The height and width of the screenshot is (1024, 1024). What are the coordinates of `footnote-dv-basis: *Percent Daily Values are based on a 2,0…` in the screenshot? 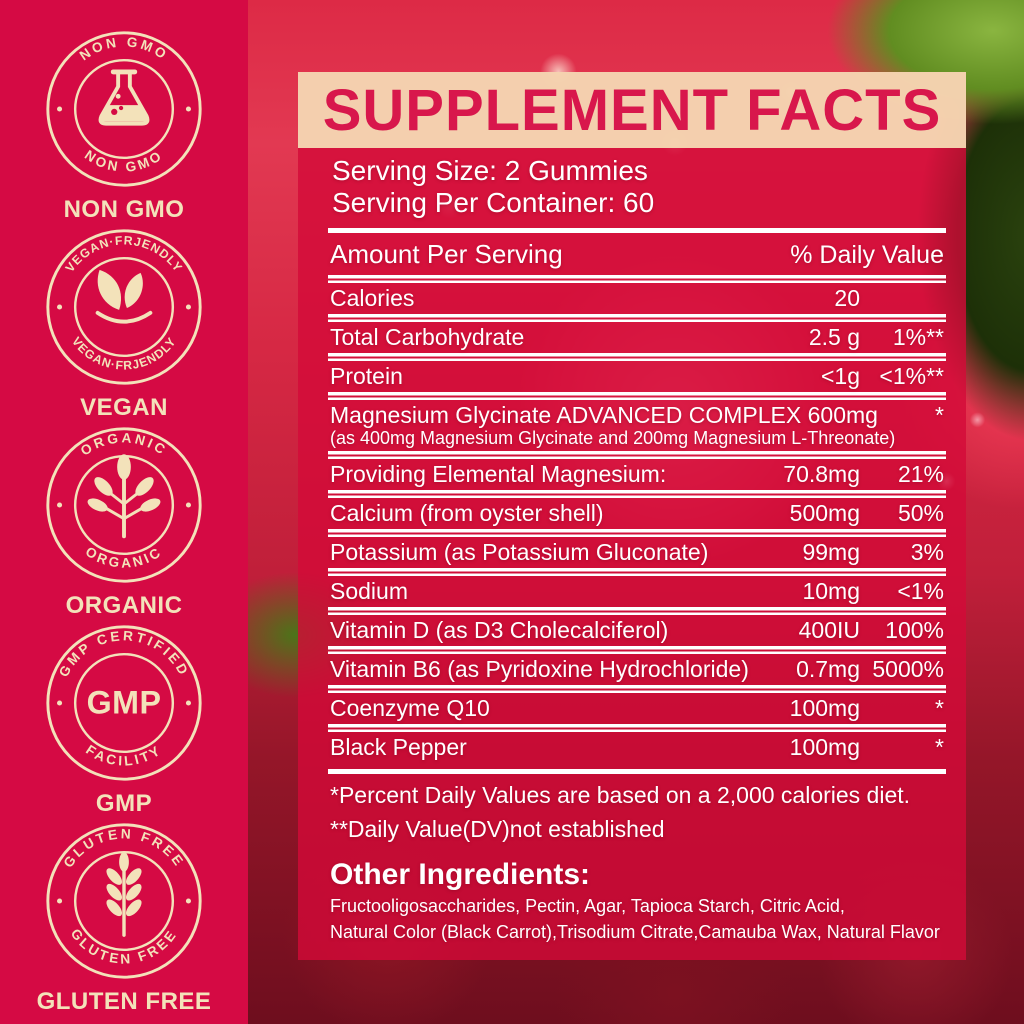 It's located at (620, 794).